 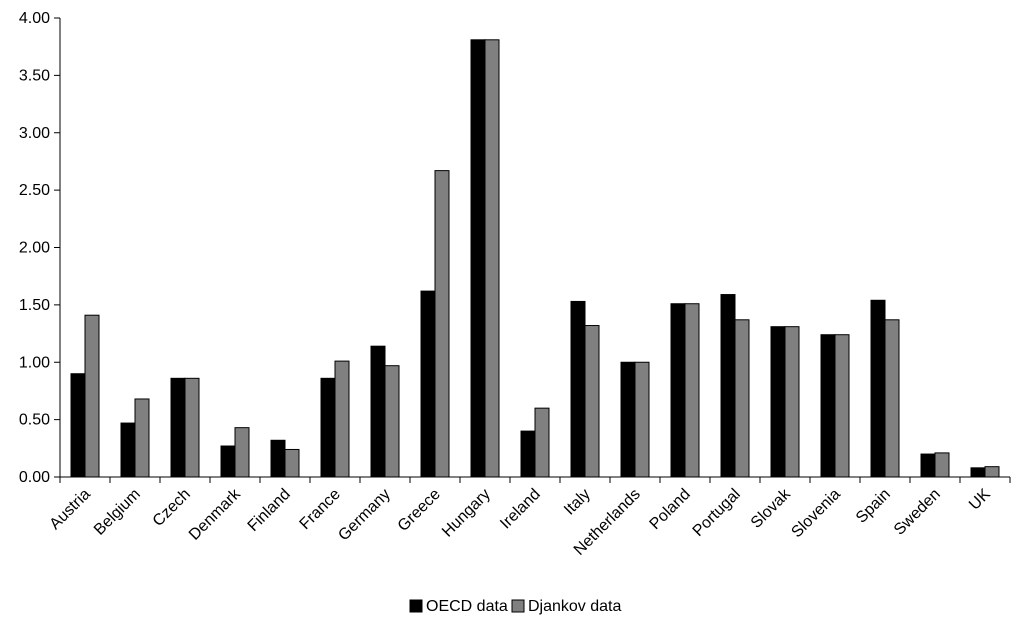 What do you see at coordinates (392, 421) in the screenshot?
I see `bar-djankov-germany` at bounding box center [392, 421].